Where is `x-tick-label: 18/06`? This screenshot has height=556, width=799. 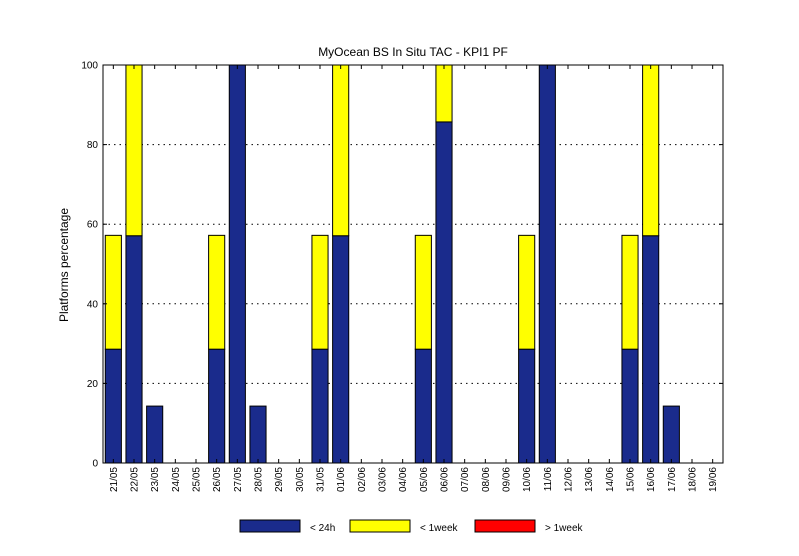 x-tick-label: 18/06 is located at coordinates (693, 479).